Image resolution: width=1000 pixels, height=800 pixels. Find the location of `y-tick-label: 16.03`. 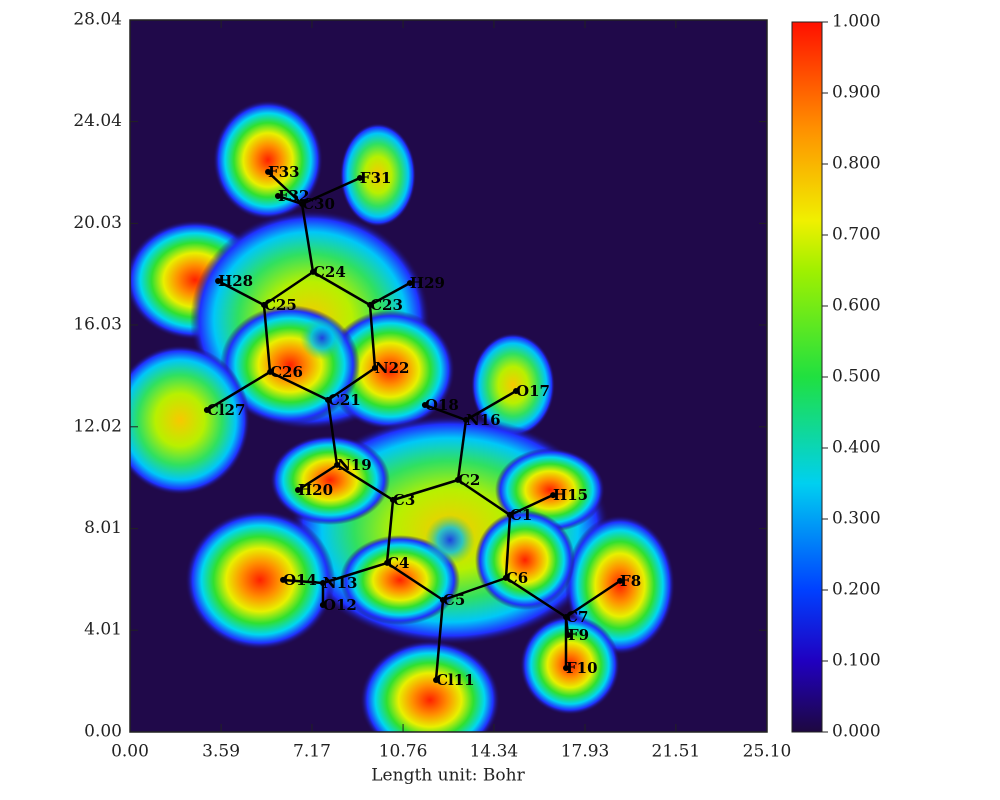

y-tick-label: 16.03 is located at coordinates (97, 324).